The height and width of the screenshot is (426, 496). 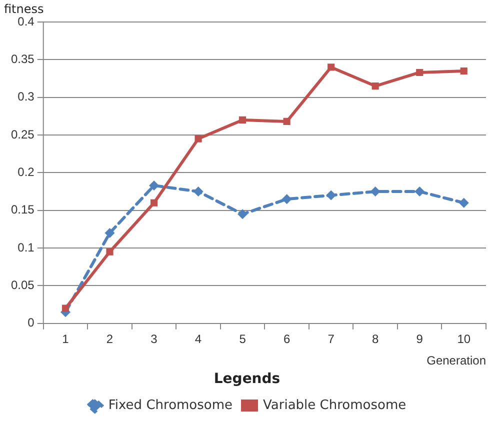 I want to click on legend-label: Variable Chromosome, so click(x=334, y=405).